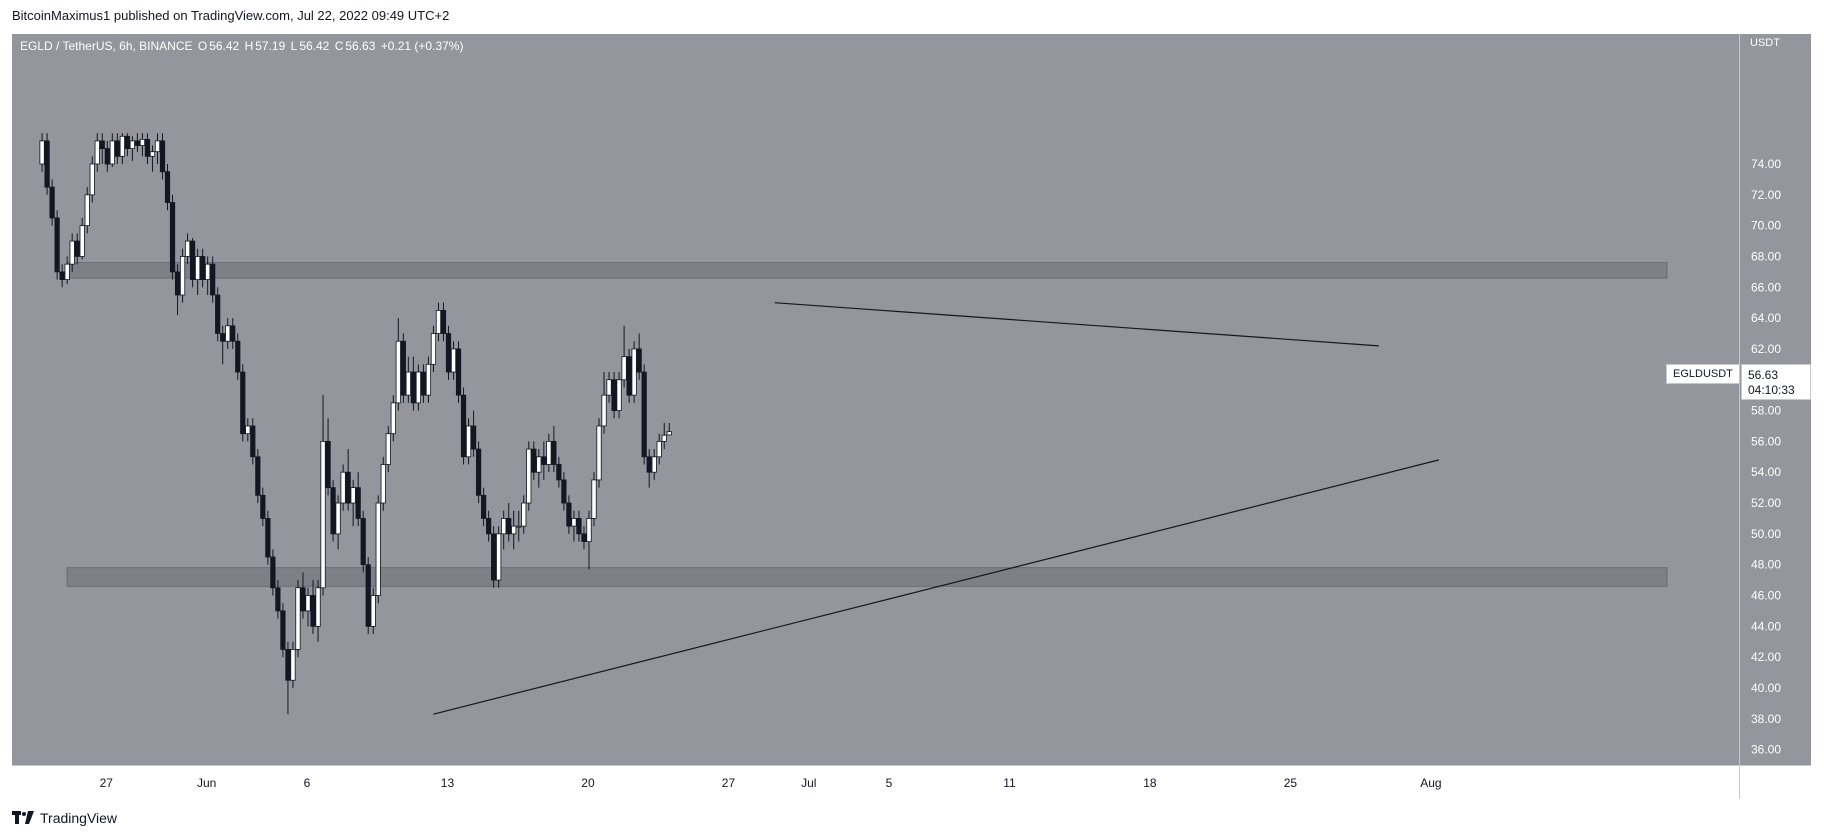  I want to click on time-tick: 11, so click(1009, 783).